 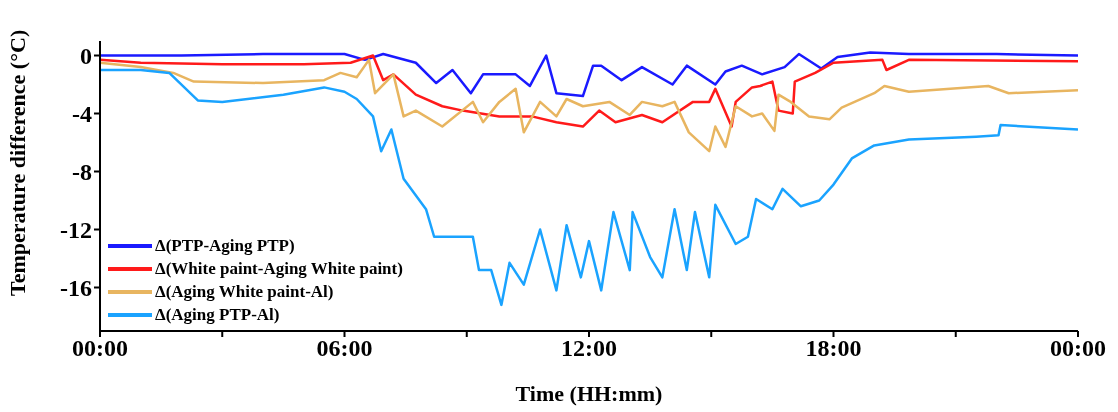 I want to click on x-tick-label: 12:00, so click(x=589, y=348).